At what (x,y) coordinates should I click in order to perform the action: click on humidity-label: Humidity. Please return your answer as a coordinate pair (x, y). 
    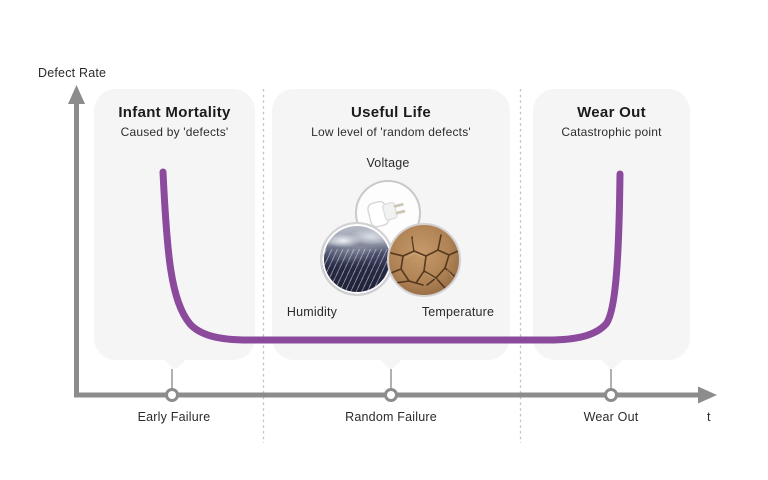
    Looking at the image, I should click on (312, 312).